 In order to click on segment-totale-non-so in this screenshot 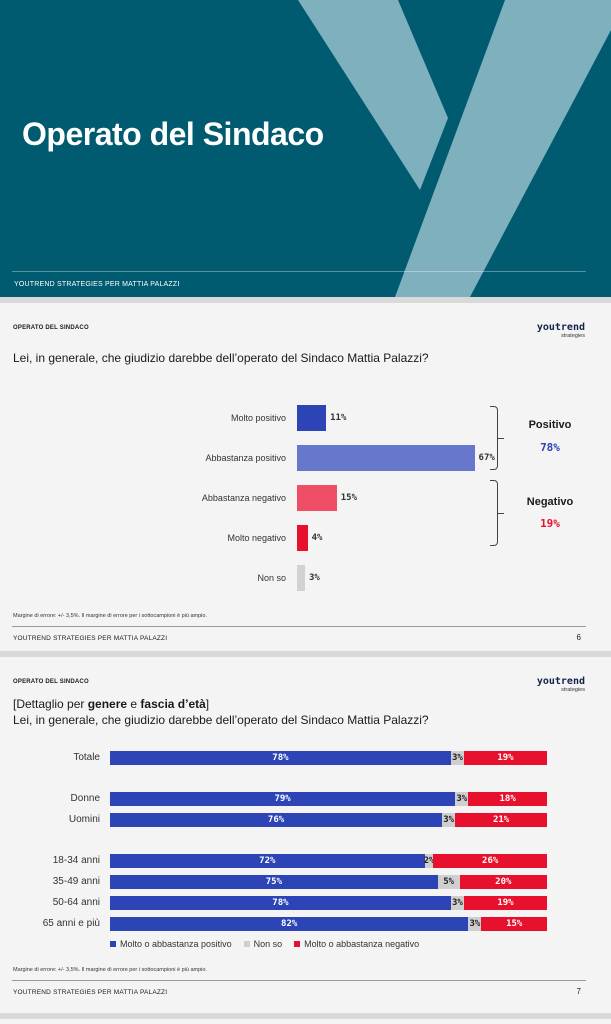, I will do `click(457, 758)`.